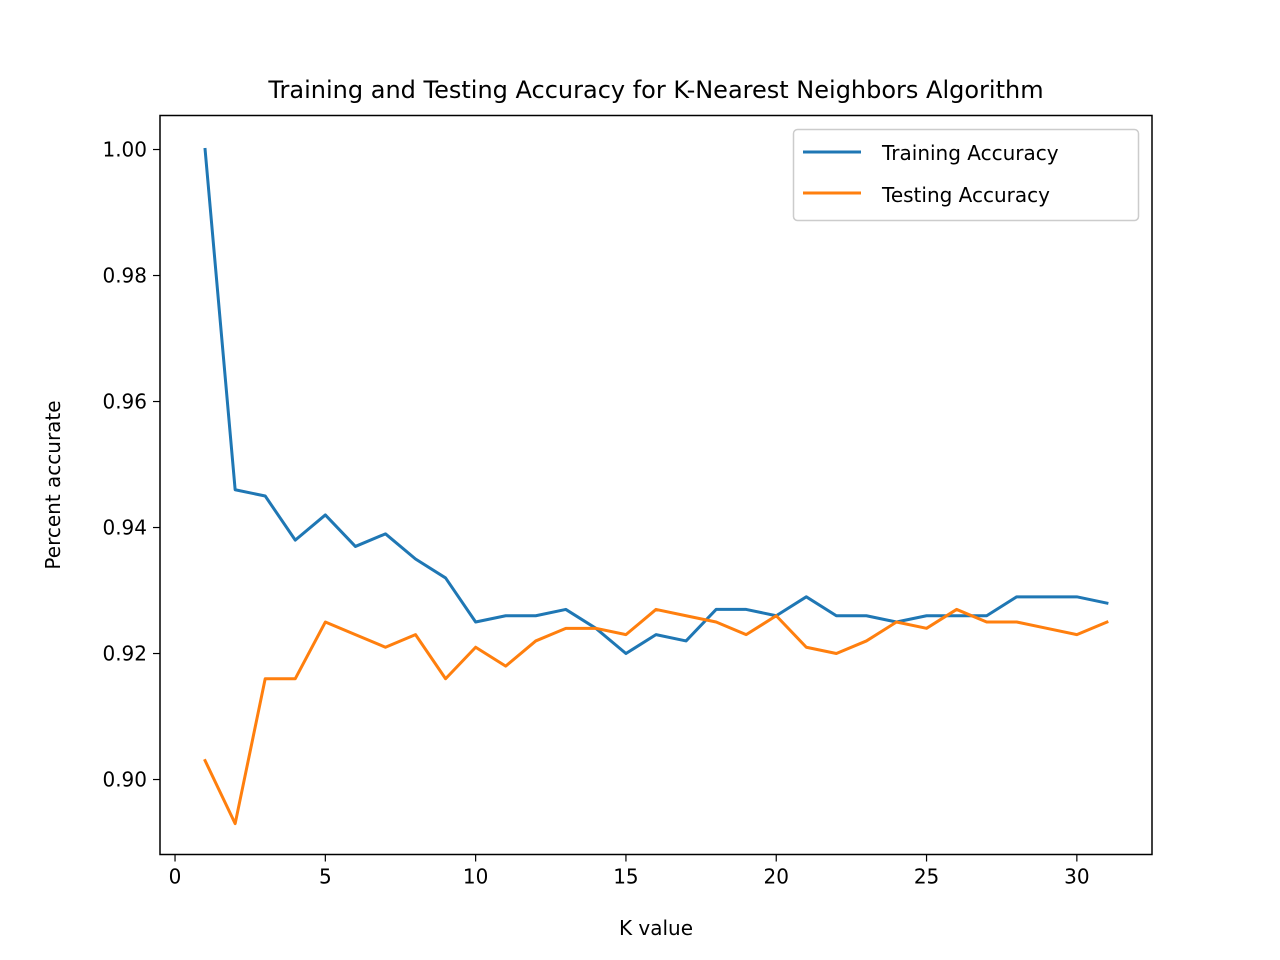  I want to click on y-axis-ticks: 0.90 0.92 0.94 0.96 0.98 1.00, so click(131, 465).